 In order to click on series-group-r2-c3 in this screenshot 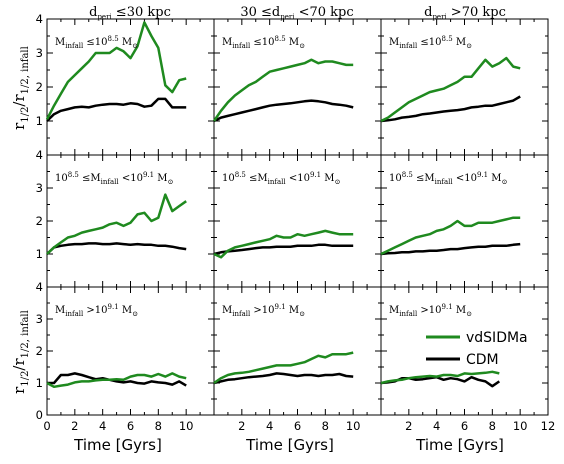, I will do `click(450, 236)`.